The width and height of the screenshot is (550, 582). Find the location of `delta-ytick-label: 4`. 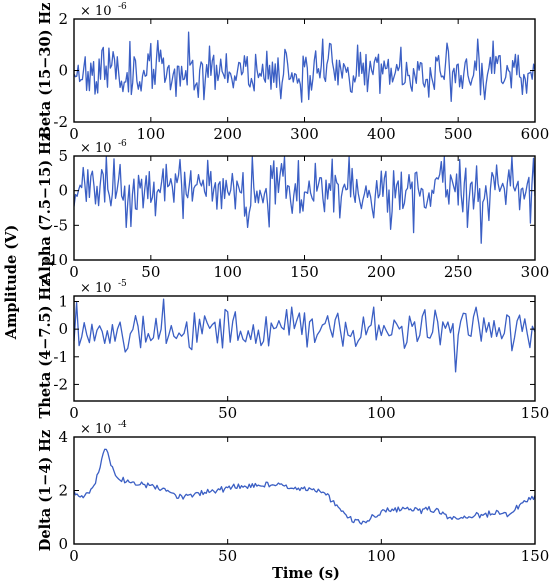

delta-ytick-label: 4 is located at coordinates (63, 437).